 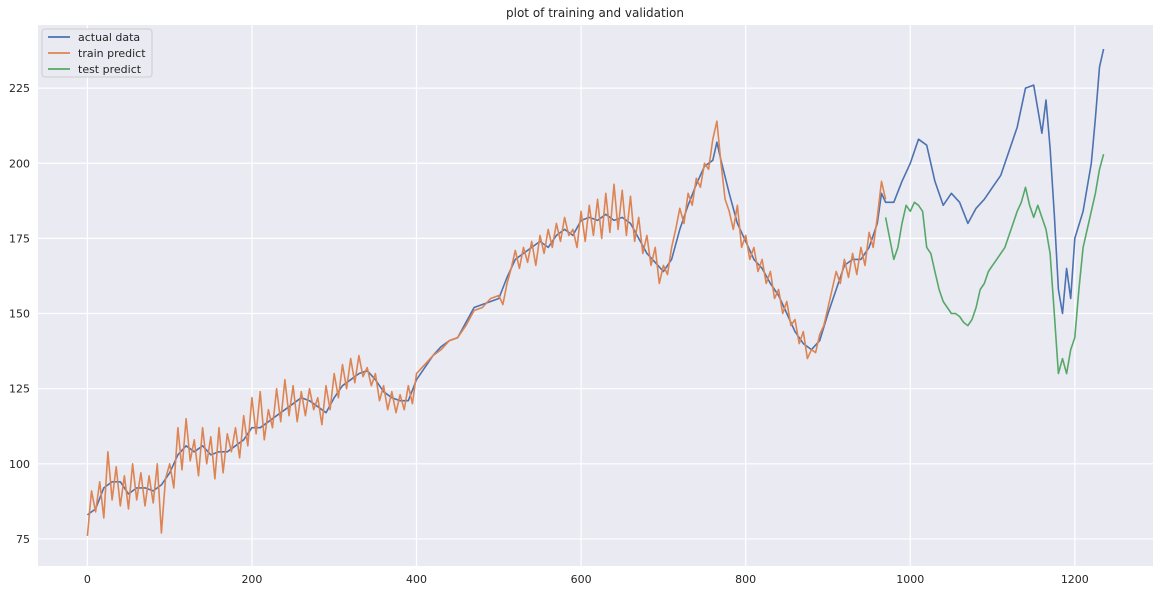 What do you see at coordinates (19, 389) in the screenshot?
I see `y-tick-label: 125` at bounding box center [19, 389].